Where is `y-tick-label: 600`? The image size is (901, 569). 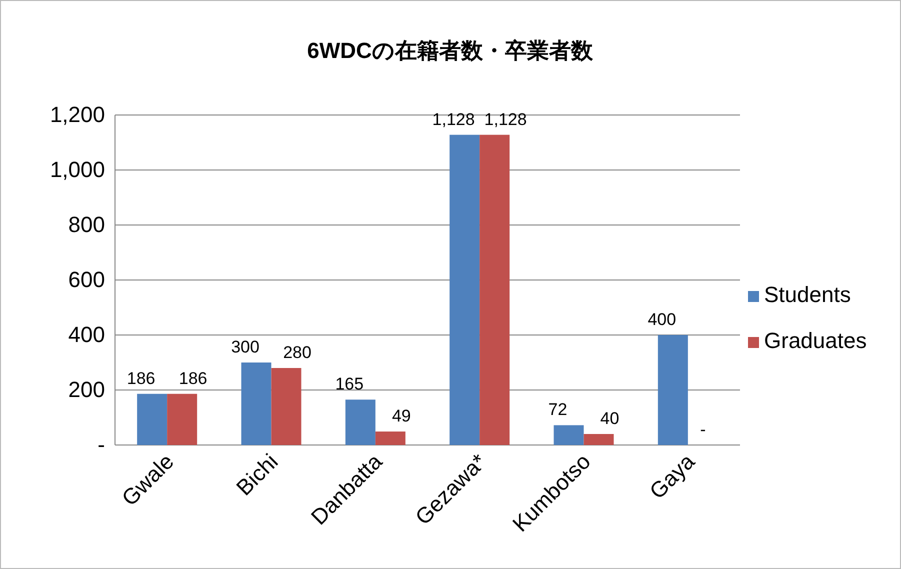
y-tick-label: 600 is located at coordinates (86, 279).